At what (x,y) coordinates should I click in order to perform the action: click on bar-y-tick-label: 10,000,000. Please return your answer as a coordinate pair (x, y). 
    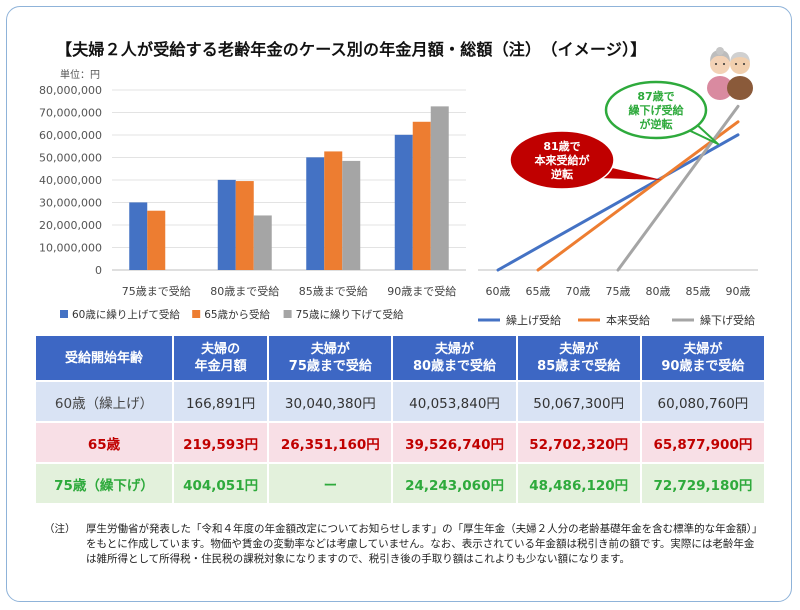
    Looking at the image, I should click on (70, 248).